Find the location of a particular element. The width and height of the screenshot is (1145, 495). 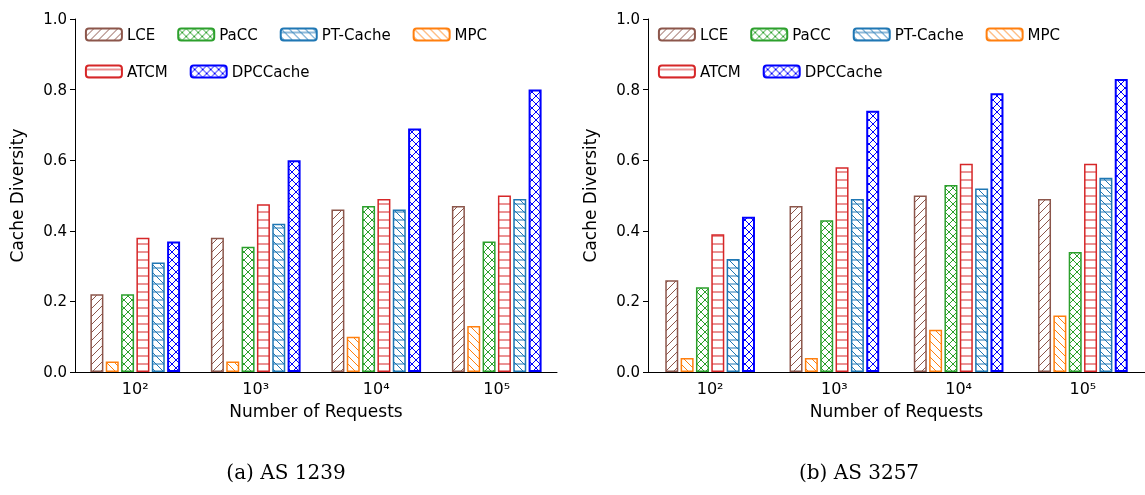

text: (a) AS 1239 is located at coordinates (286, 472).